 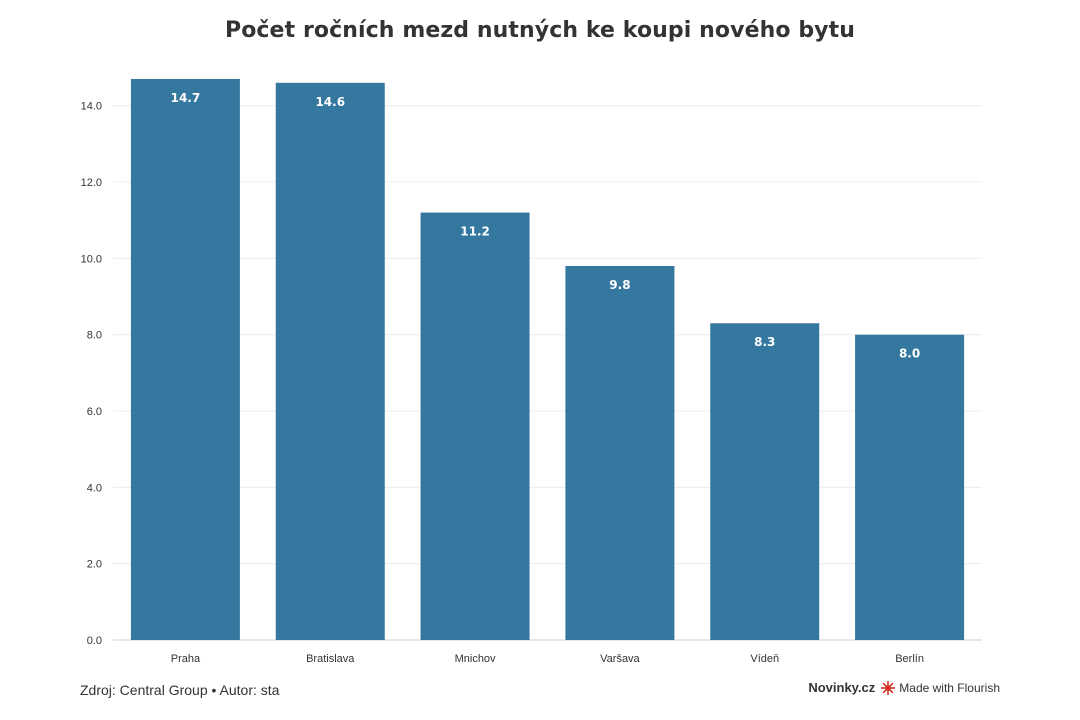 I want to click on y-tick-label: 0.0, so click(x=94, y=641).